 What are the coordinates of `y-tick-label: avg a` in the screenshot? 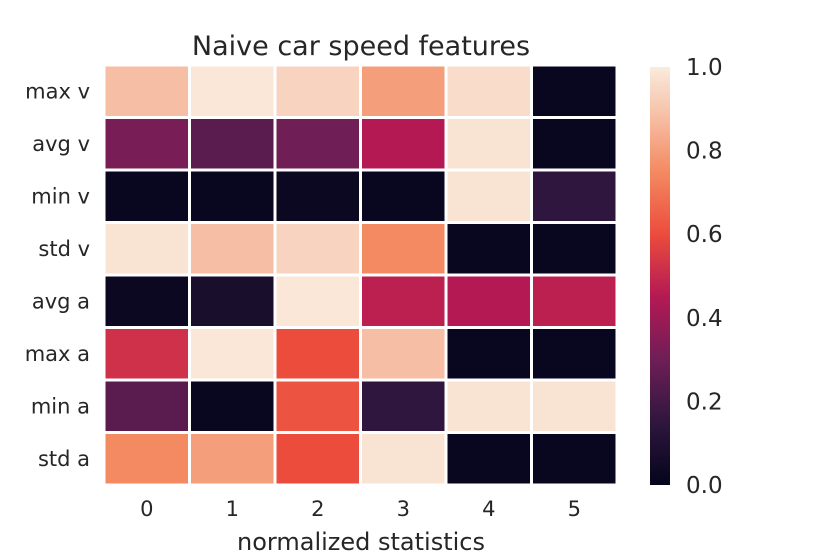 It's located at (61, 301).